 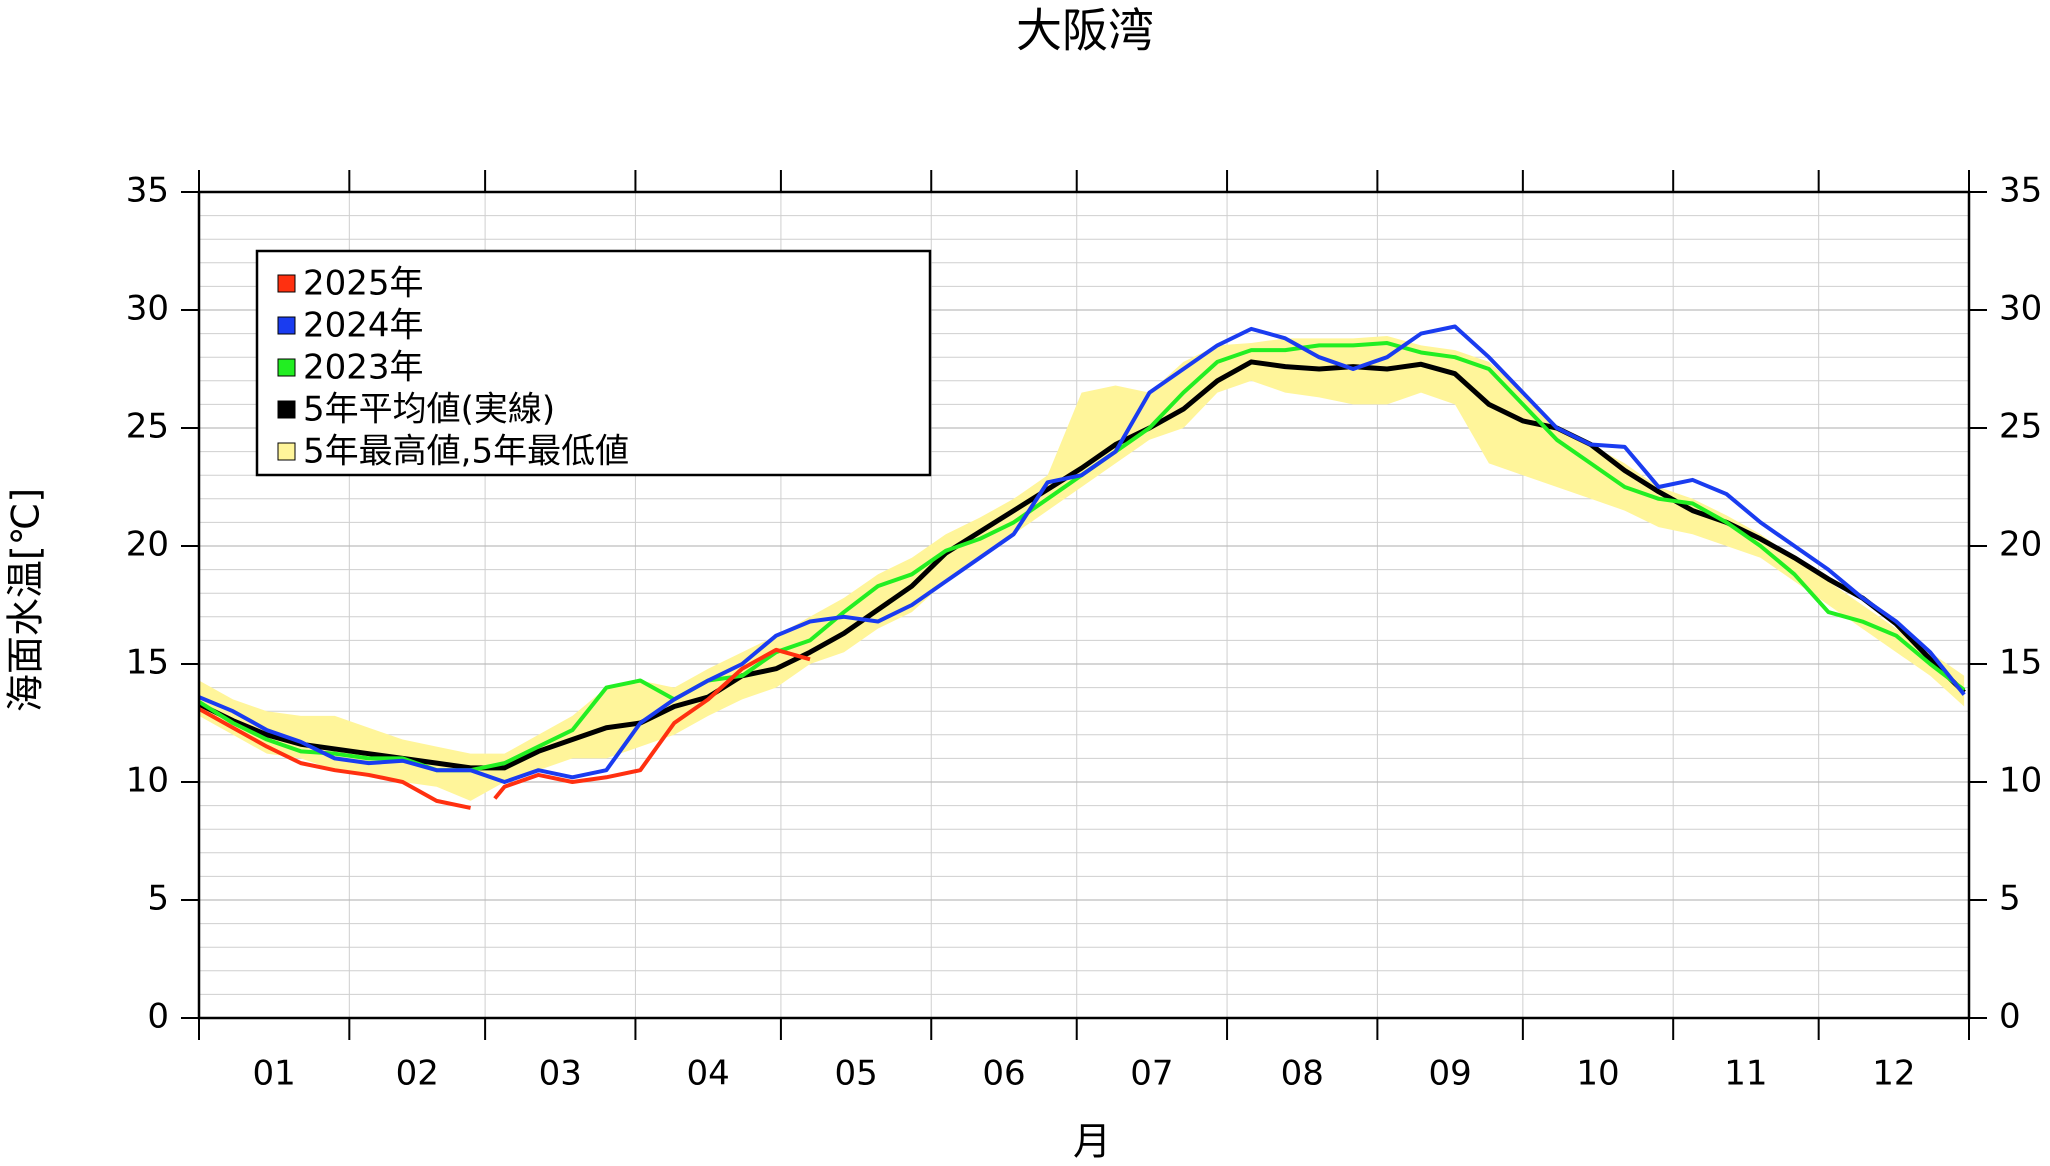 I want to click on y-tick-label: 35, so click(x=147, y=191).